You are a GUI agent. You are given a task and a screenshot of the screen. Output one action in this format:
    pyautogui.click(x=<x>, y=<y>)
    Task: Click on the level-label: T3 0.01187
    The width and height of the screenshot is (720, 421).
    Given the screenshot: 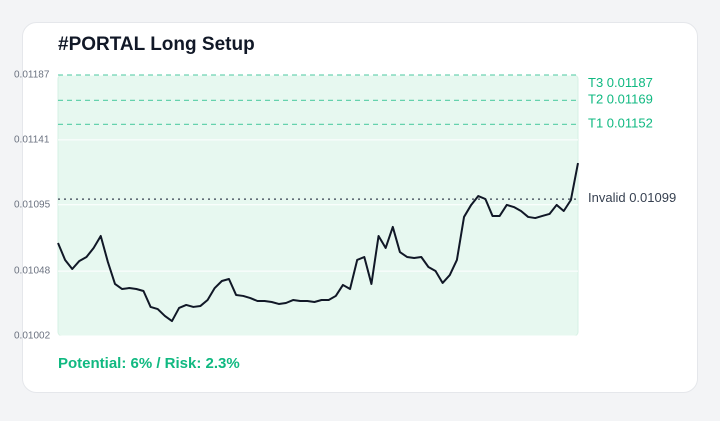 What is the action you would take?
    pyautogui.click(x=620, y=82)
    